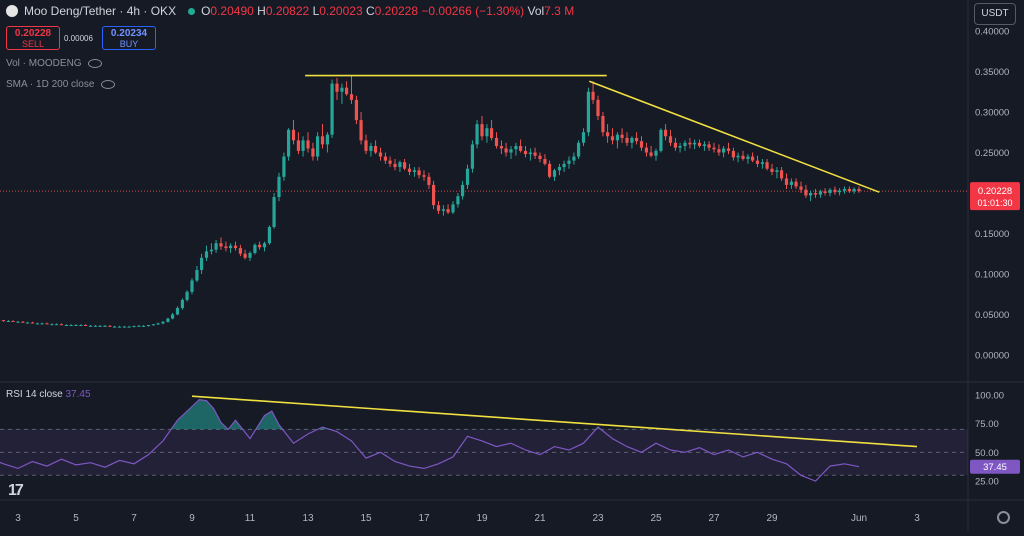 The image size is (1024, 536). I want to click on tradingview-logo-icon: 17, so click(15, 491).